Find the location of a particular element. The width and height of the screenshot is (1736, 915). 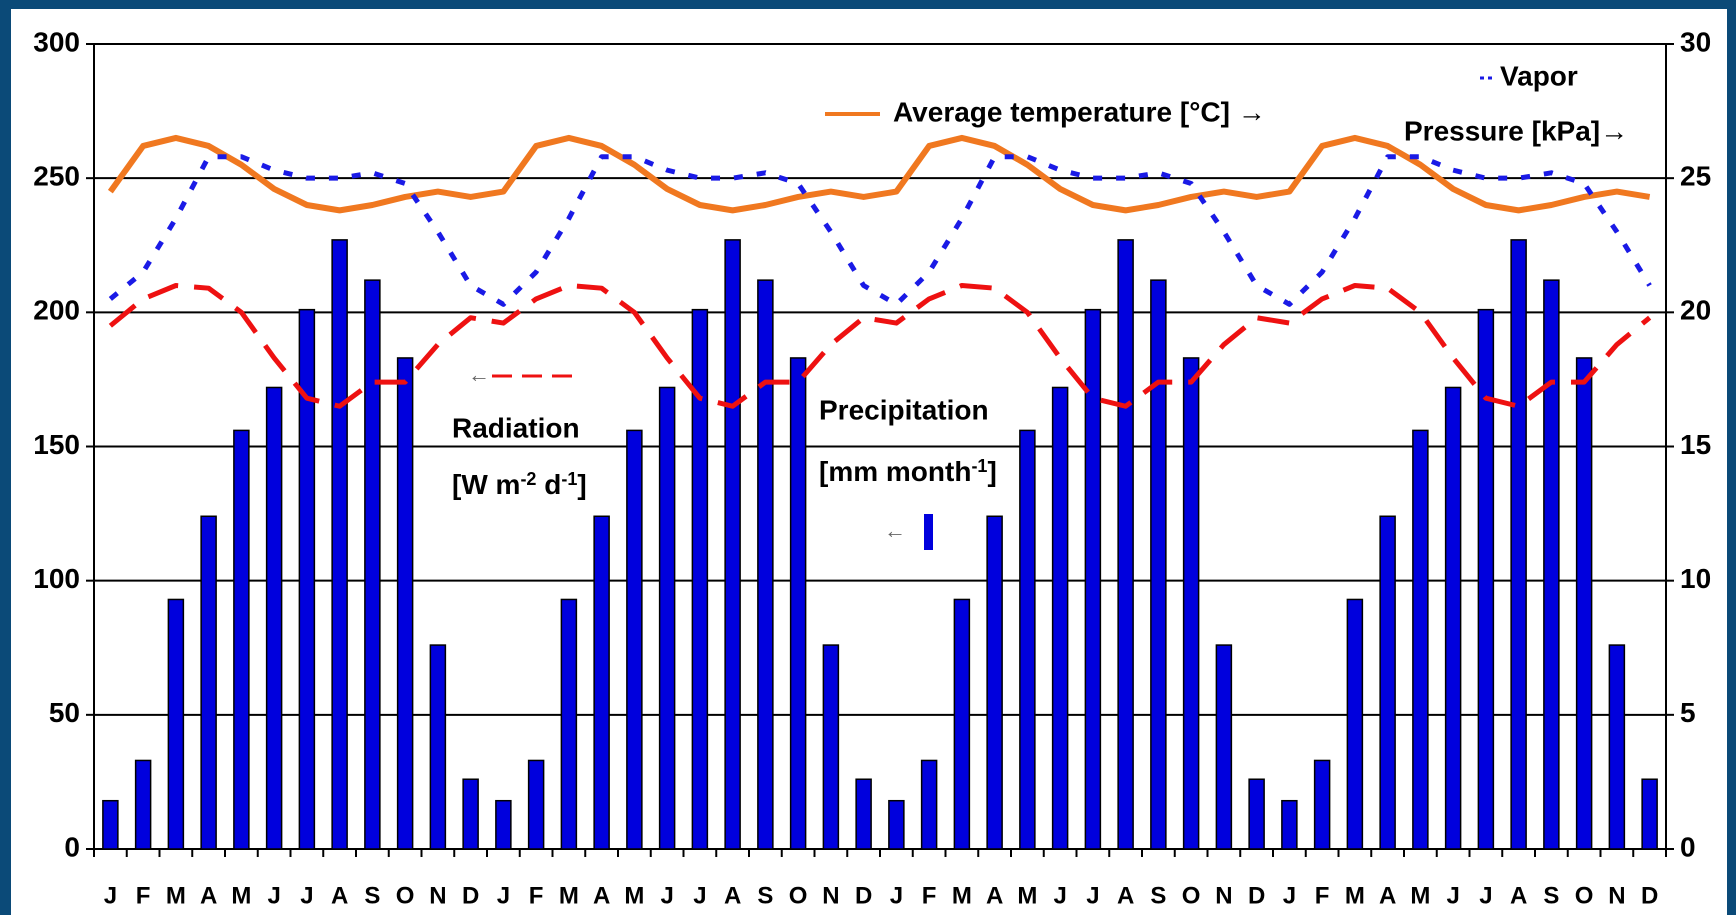

annotation-part: [W m is located at coordinates (486, 484).